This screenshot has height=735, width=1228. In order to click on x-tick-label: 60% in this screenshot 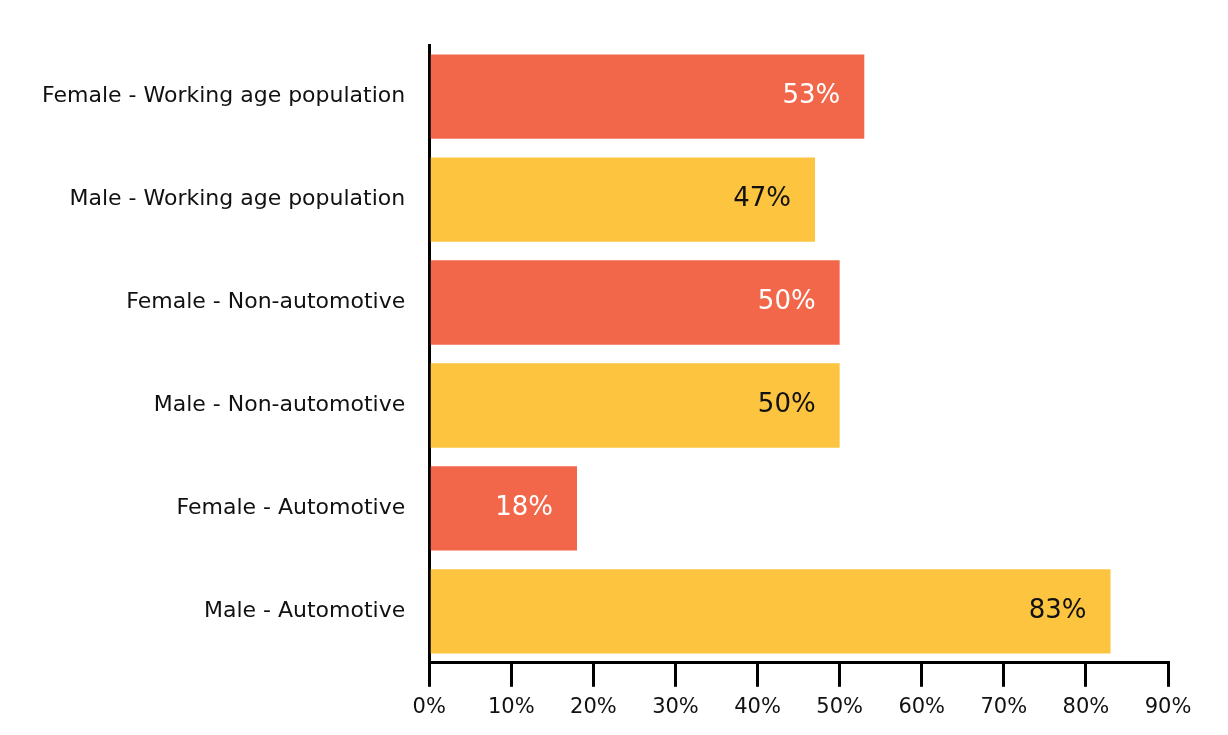, I will do `click(922, 705)`.